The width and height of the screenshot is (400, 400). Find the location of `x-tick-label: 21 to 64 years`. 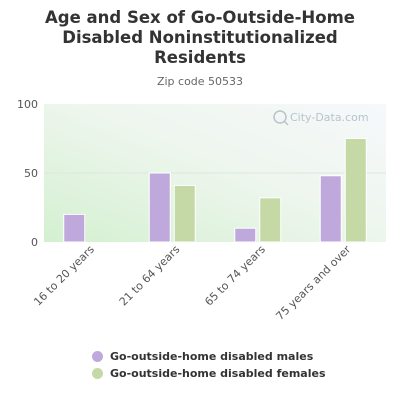

x-tick-label: 21 to 64 years is located at coordinates (150, 276).